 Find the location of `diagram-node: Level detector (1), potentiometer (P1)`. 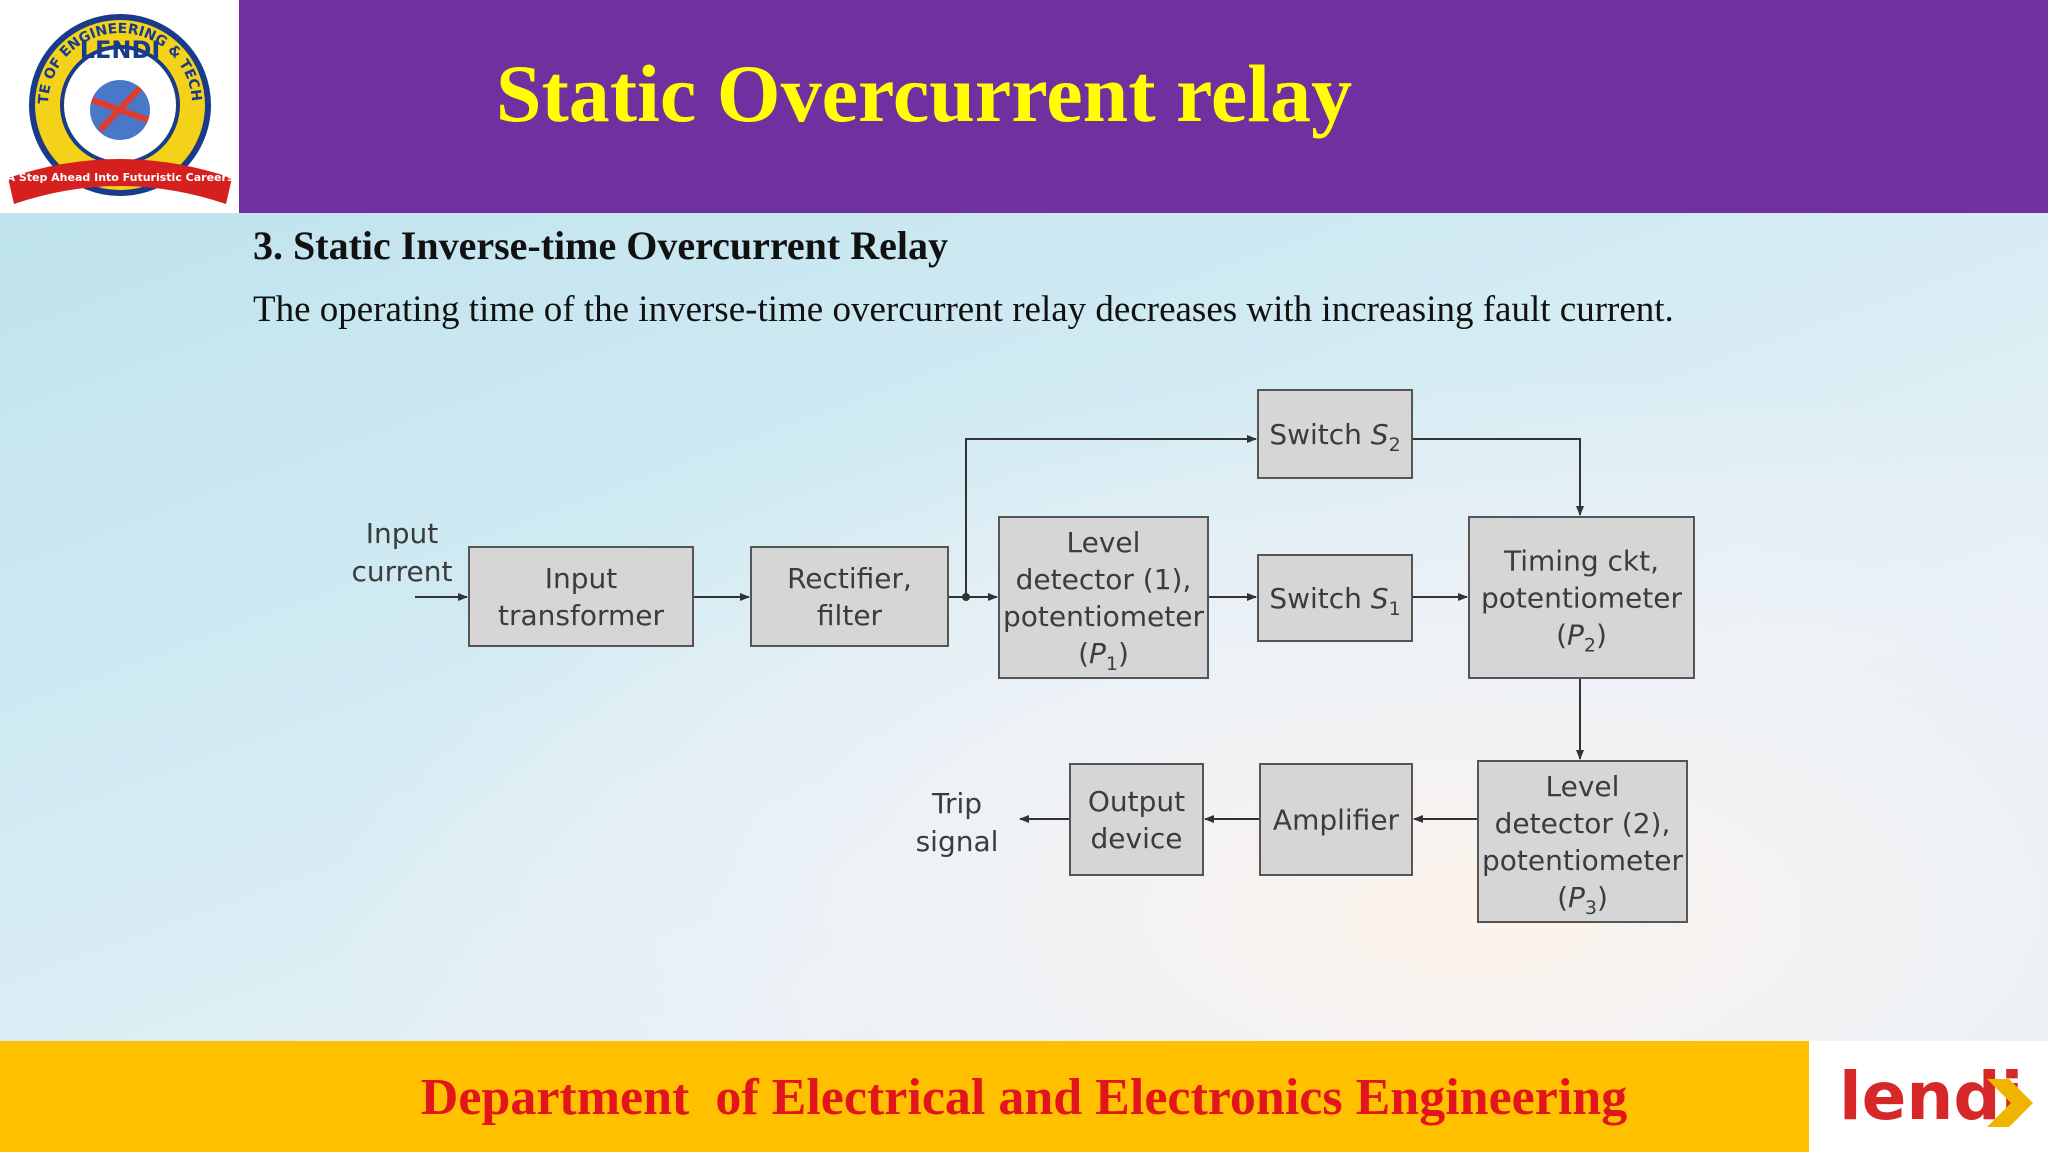

diagram-node: Level detector (1), potentiometer (P1) is located at coordinates (1103, 597).